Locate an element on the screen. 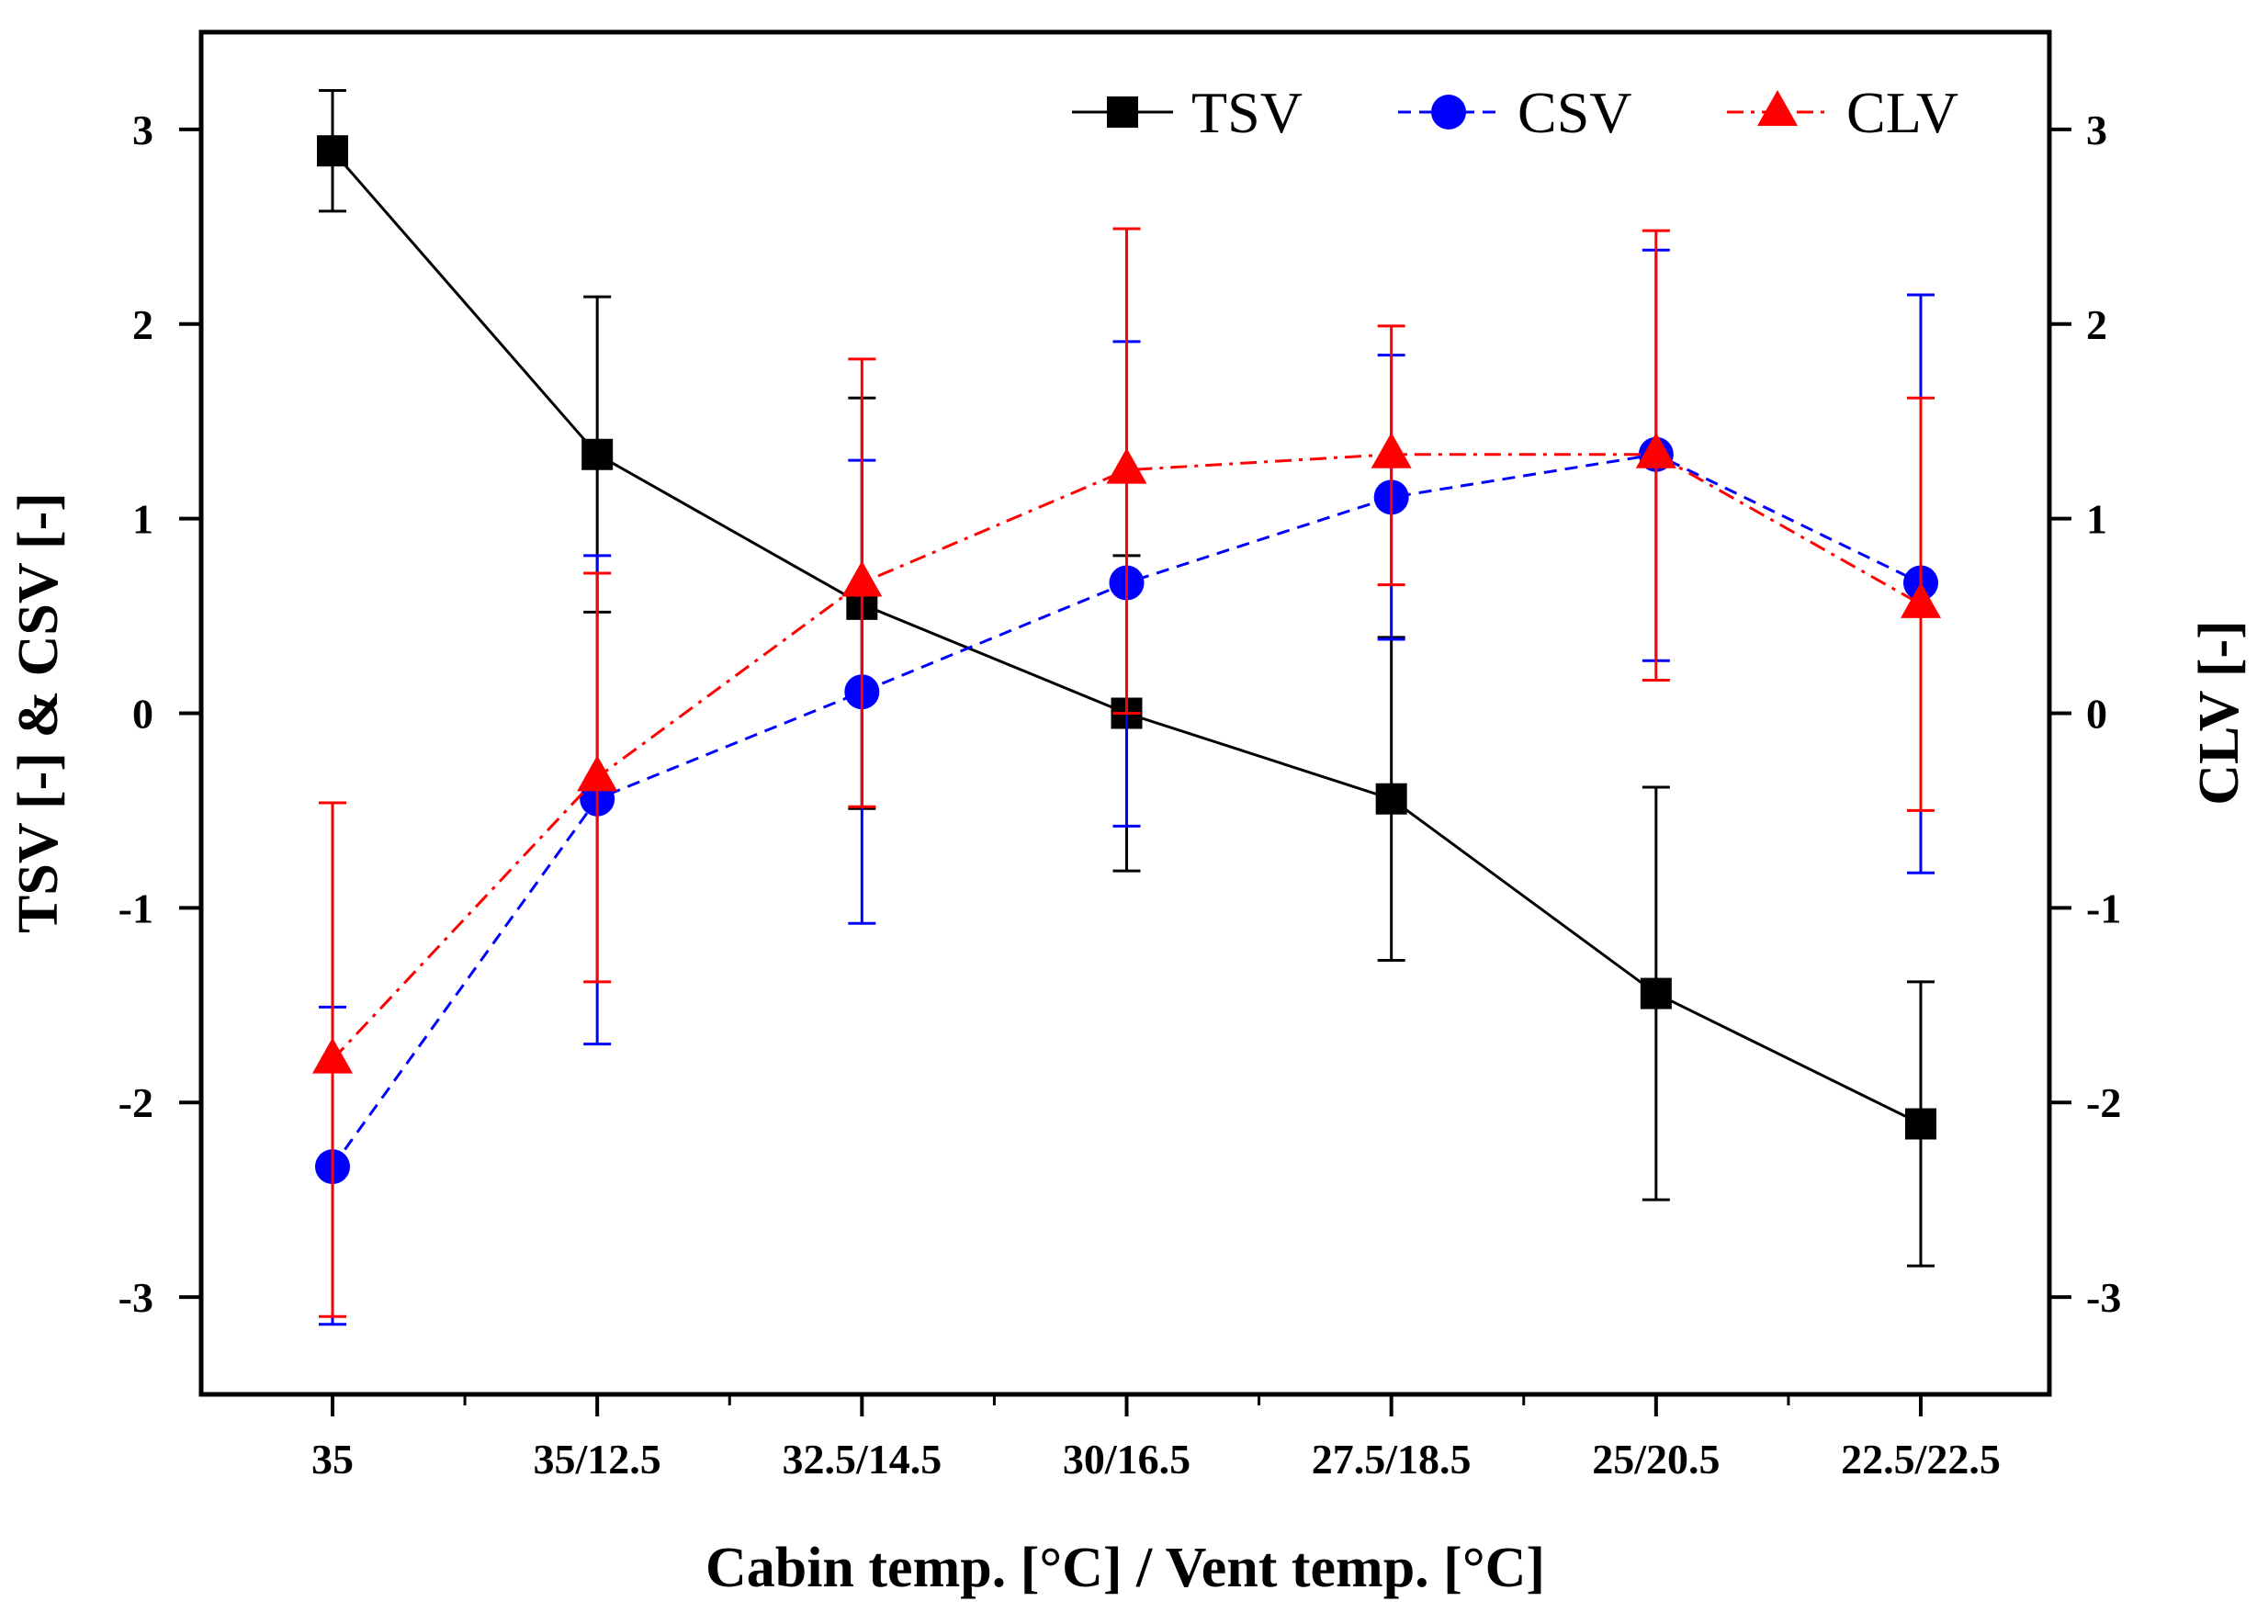 The image size is (2268, 1624). x-tick-label: 35/12.5 is located at coordinates (597, 1459).